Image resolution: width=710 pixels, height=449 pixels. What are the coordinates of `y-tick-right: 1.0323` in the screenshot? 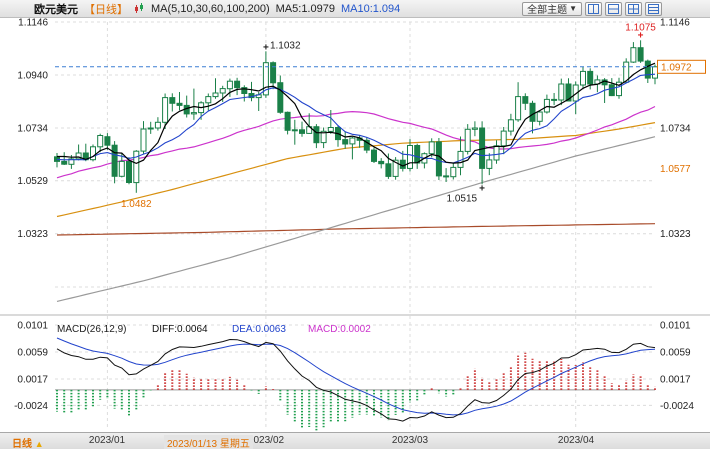 It's located at (675, 234).